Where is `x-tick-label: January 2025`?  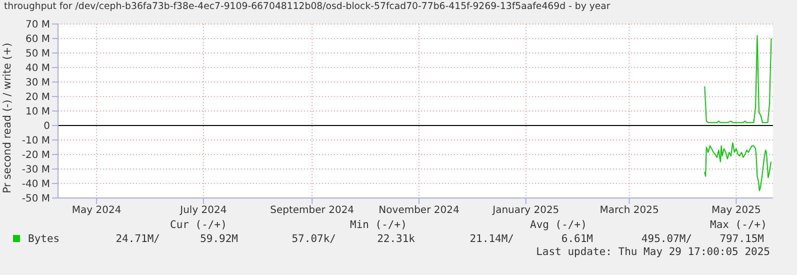 x-tick-label: January 2025 is located at coordinates (526, 210).